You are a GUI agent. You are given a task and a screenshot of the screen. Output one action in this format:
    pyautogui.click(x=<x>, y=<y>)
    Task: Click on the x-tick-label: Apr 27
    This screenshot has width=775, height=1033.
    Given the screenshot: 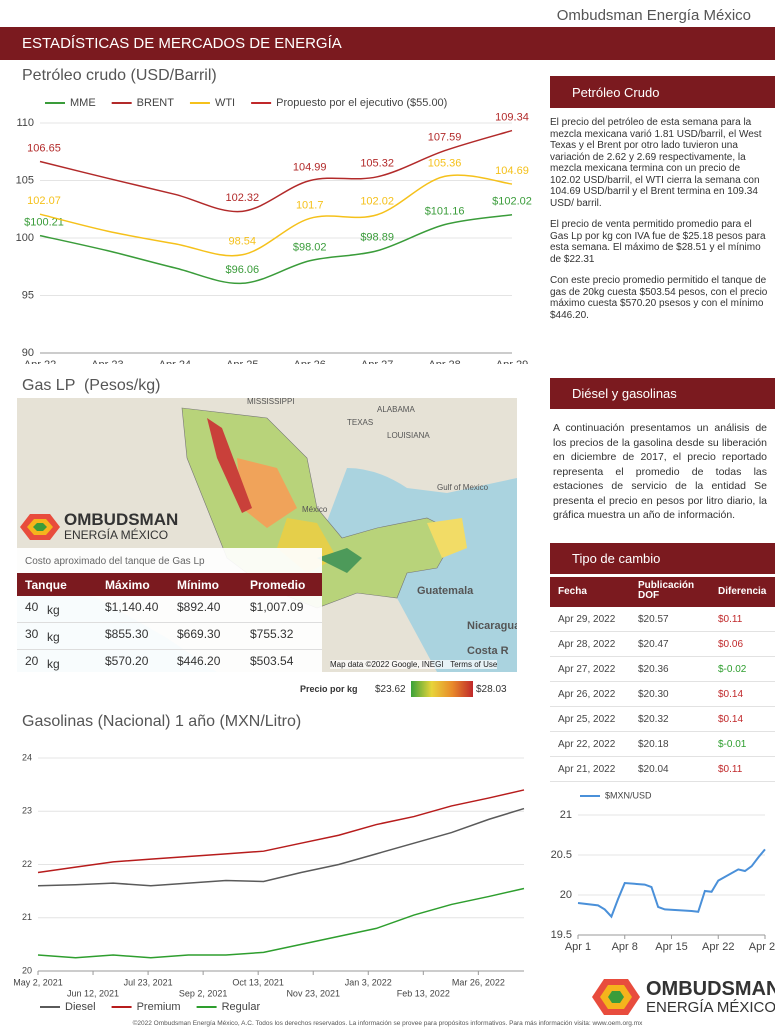 What is the action you would take?
    pyautogui.click(x=377, y=361)
    